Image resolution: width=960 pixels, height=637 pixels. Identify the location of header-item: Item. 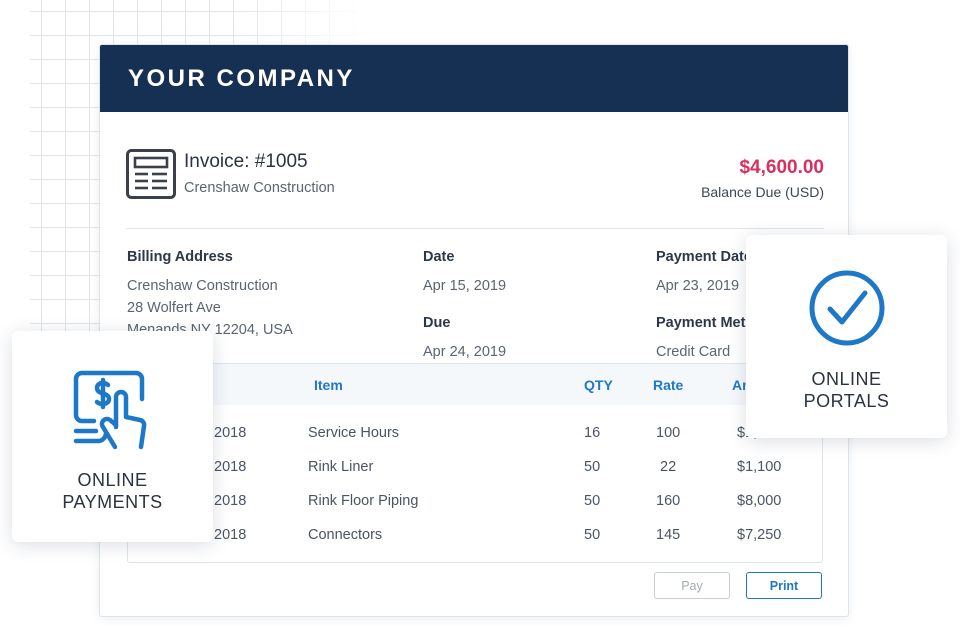
(328, 385).